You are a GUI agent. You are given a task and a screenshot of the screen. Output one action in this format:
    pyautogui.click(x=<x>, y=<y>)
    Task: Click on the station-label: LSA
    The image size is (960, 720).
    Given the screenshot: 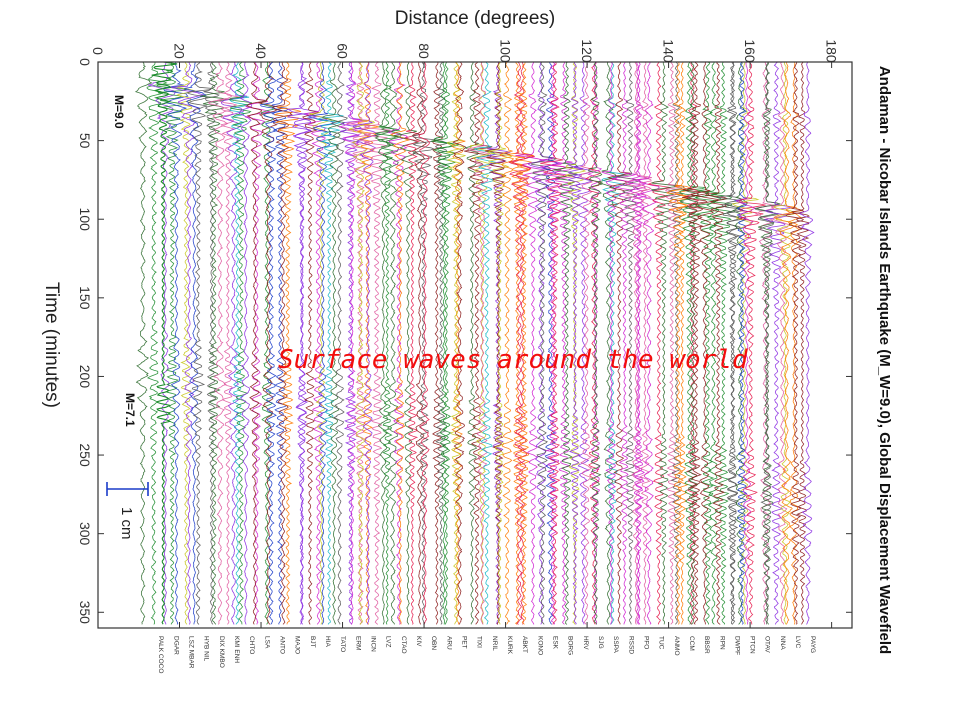 What is the action you would take?
    pyautogui.click(x=266, y=642)
    